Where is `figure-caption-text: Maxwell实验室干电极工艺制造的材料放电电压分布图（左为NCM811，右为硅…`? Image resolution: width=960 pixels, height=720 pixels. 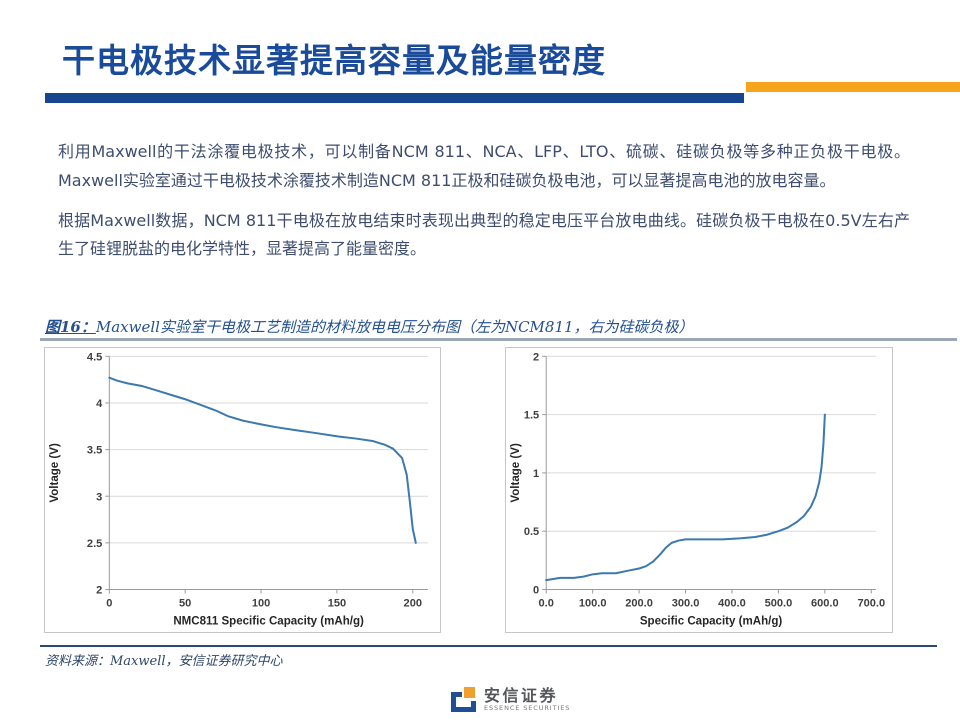
figure-caption-text: Maxwell实验室干电极工艺制造的材料放电电压分布图（左为NCM811，右为硅… is located at coordinates (394, 327).